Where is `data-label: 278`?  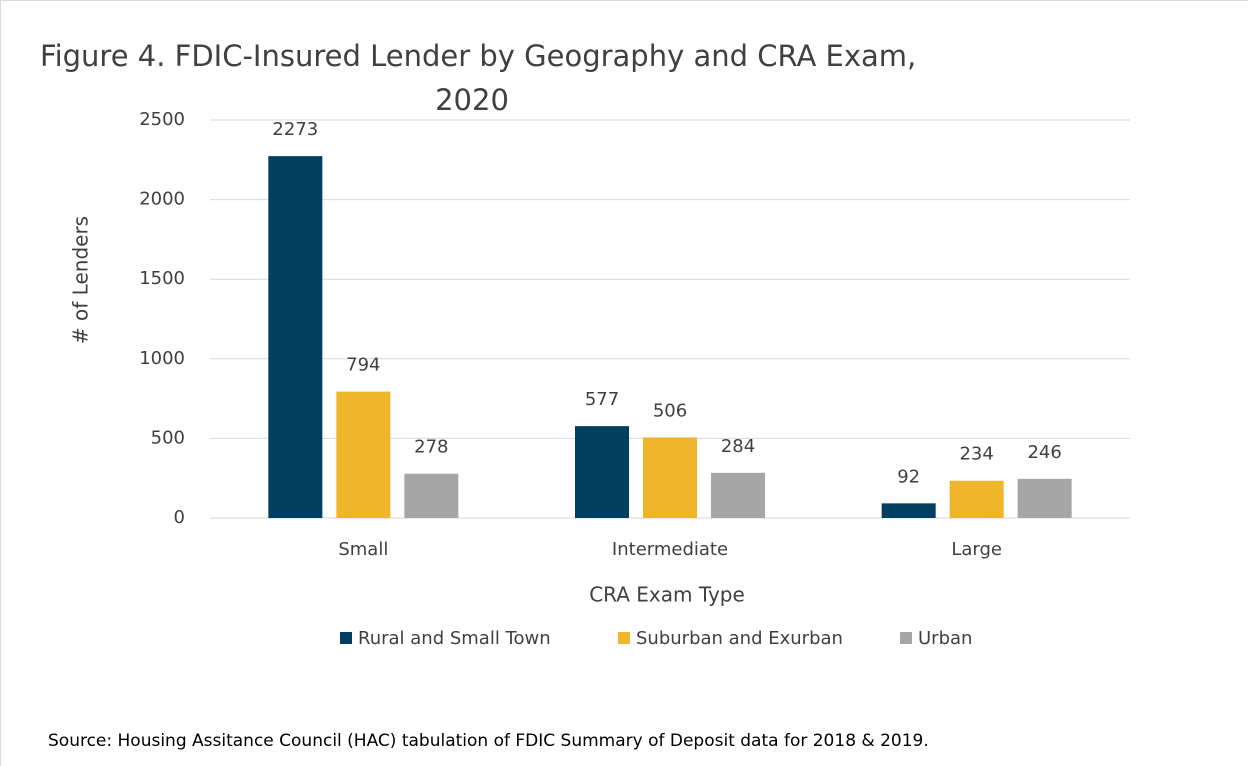 data-label: 278 is located at coordinates (431, 447).